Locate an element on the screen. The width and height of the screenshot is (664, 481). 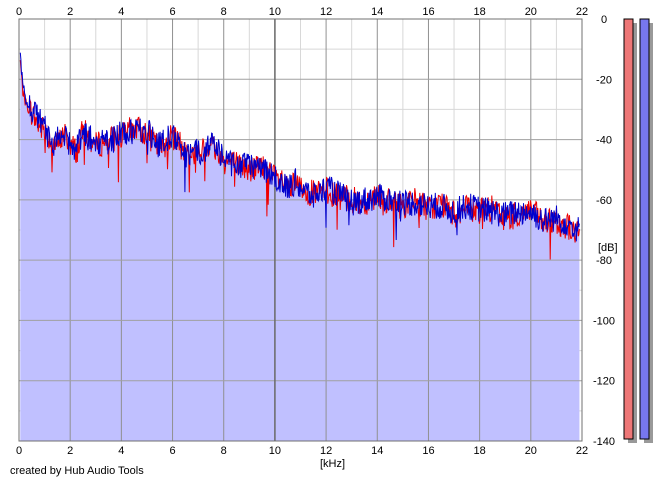
x-tick-label-top: 16 is located at coordinates (428, 12).